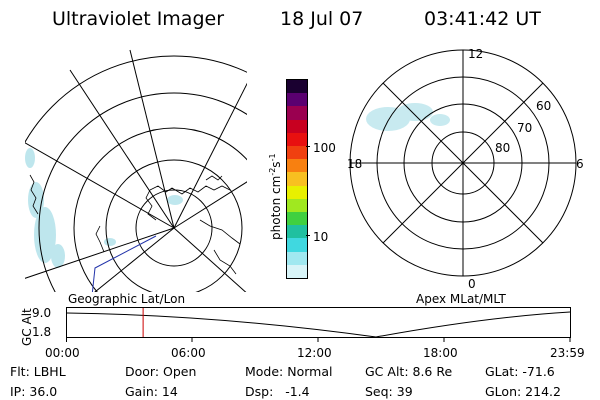  Describe the element at coordinates (520, 371) in the screenshot. I see `glat-value: GLat: -71.6` at that location.